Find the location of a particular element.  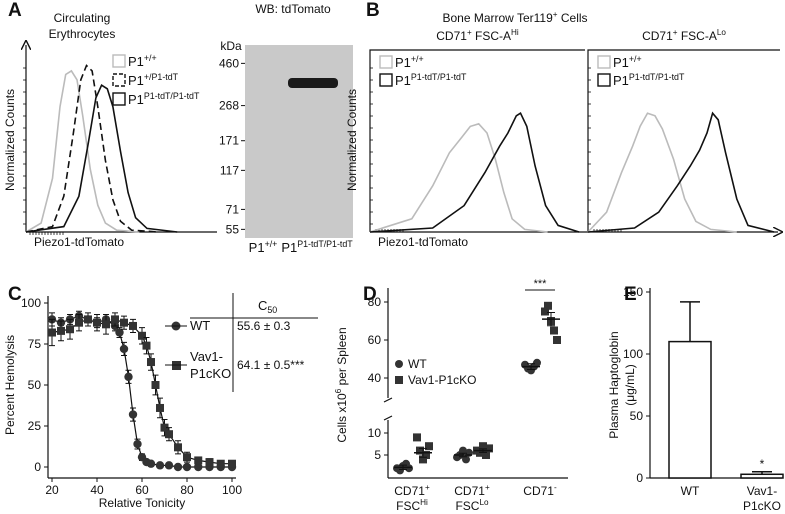

x-tick-label: WT is located at coordinates (690, 491).